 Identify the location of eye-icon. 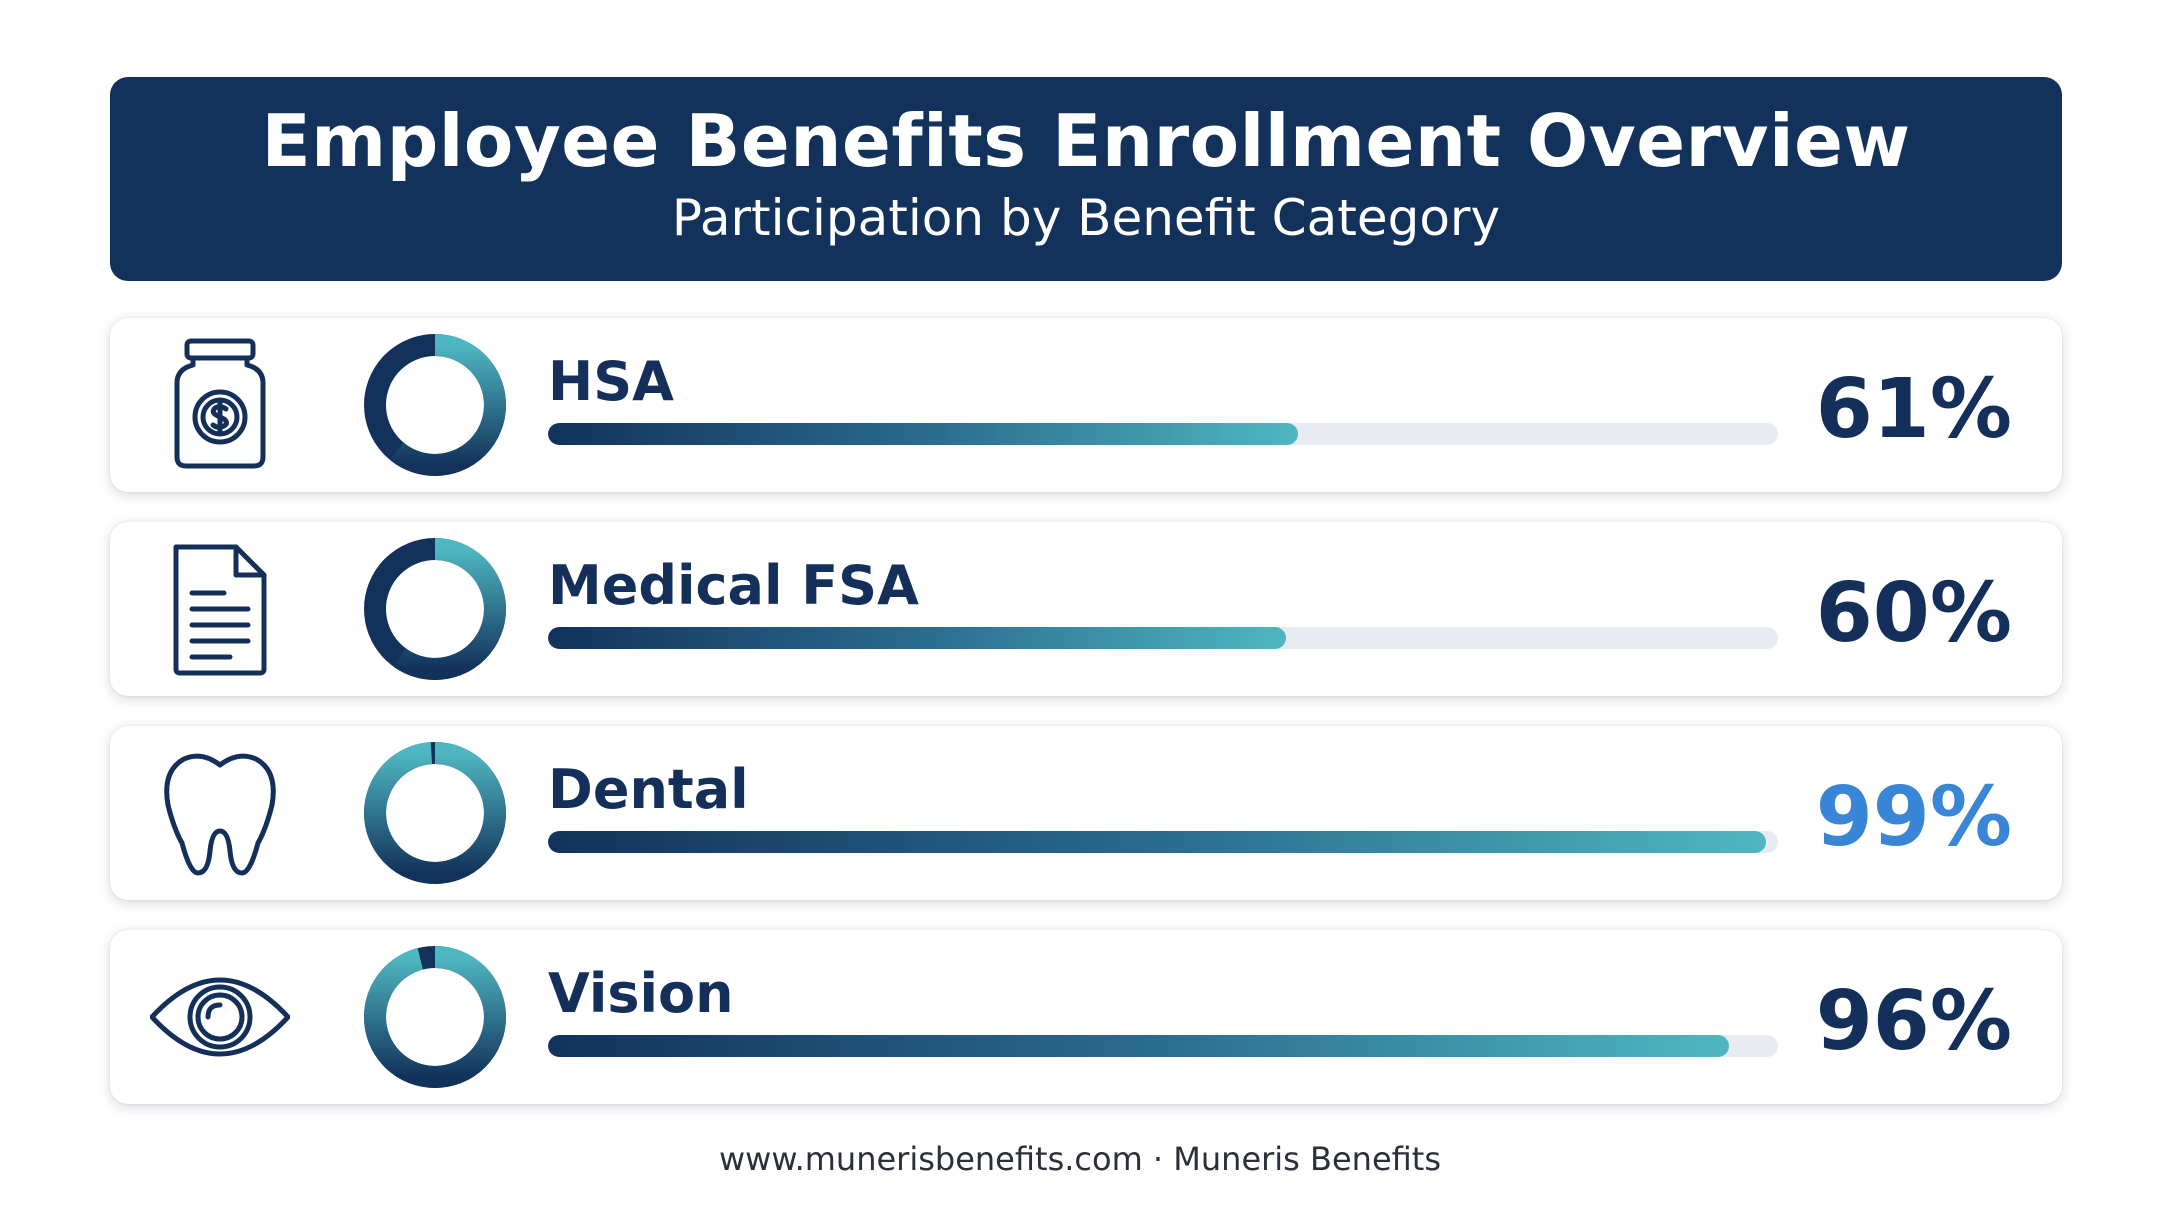
(220, 1017).